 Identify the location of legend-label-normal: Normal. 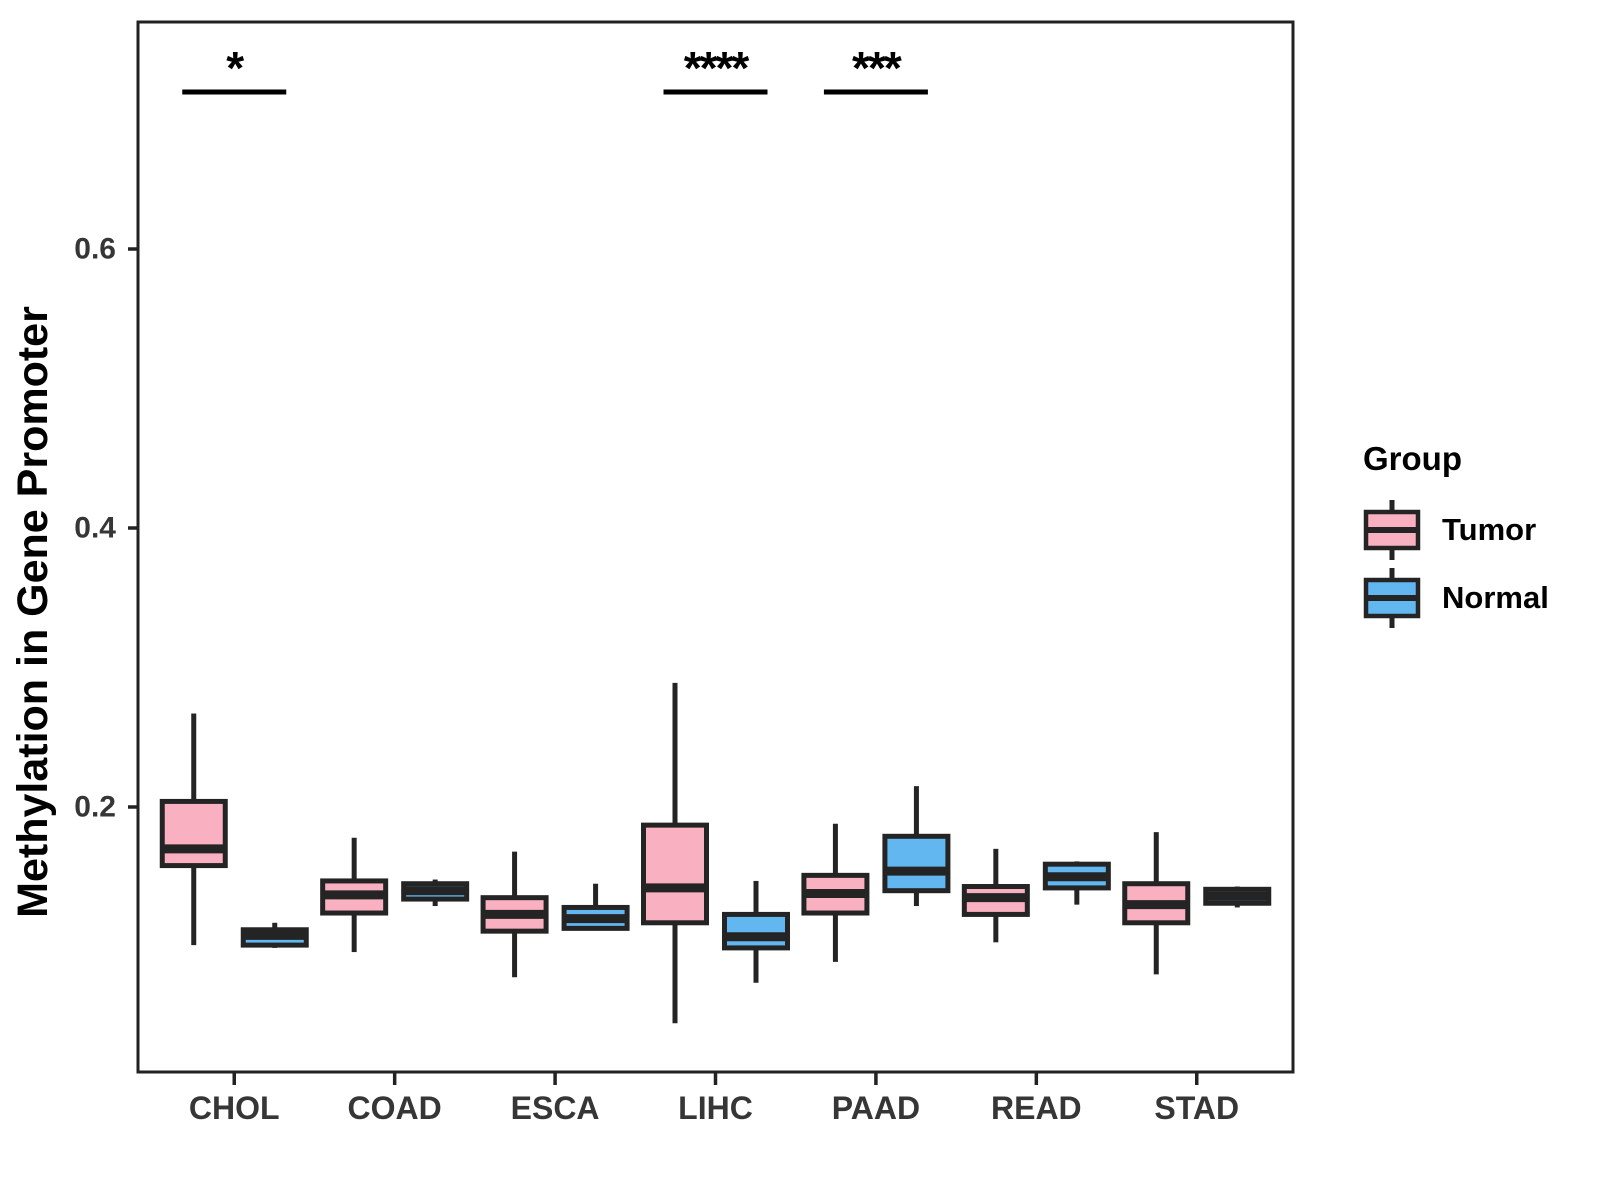
(1495, 597).